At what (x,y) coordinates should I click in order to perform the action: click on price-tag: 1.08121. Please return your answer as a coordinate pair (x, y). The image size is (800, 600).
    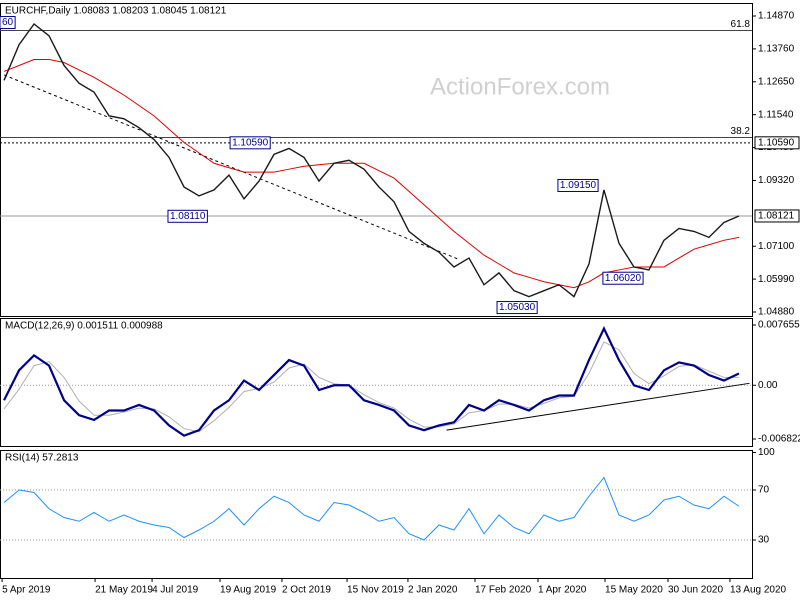
    Looking at the image, I should click on (776, 216).